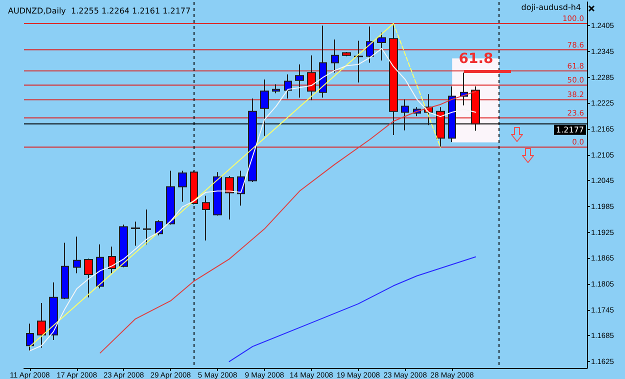 The width and height of the screenshot is (625, 379). Describe the element at coordinates (352, 309) in the screenshot. I see `line-series` at that location.